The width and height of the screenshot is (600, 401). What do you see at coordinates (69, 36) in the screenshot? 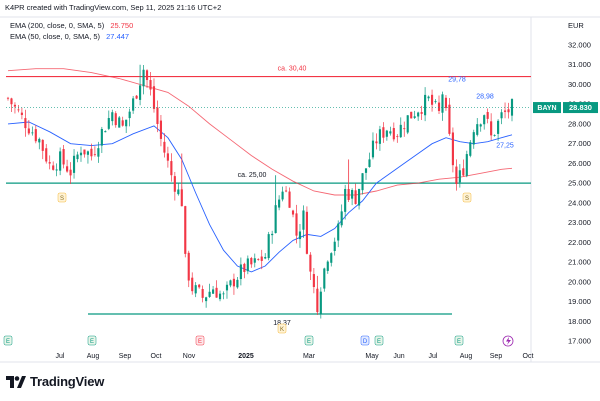
I see `legend-ema50: EMA (50, close, 0, SMA, 5) 27.447` at bounding box center [69, 36].